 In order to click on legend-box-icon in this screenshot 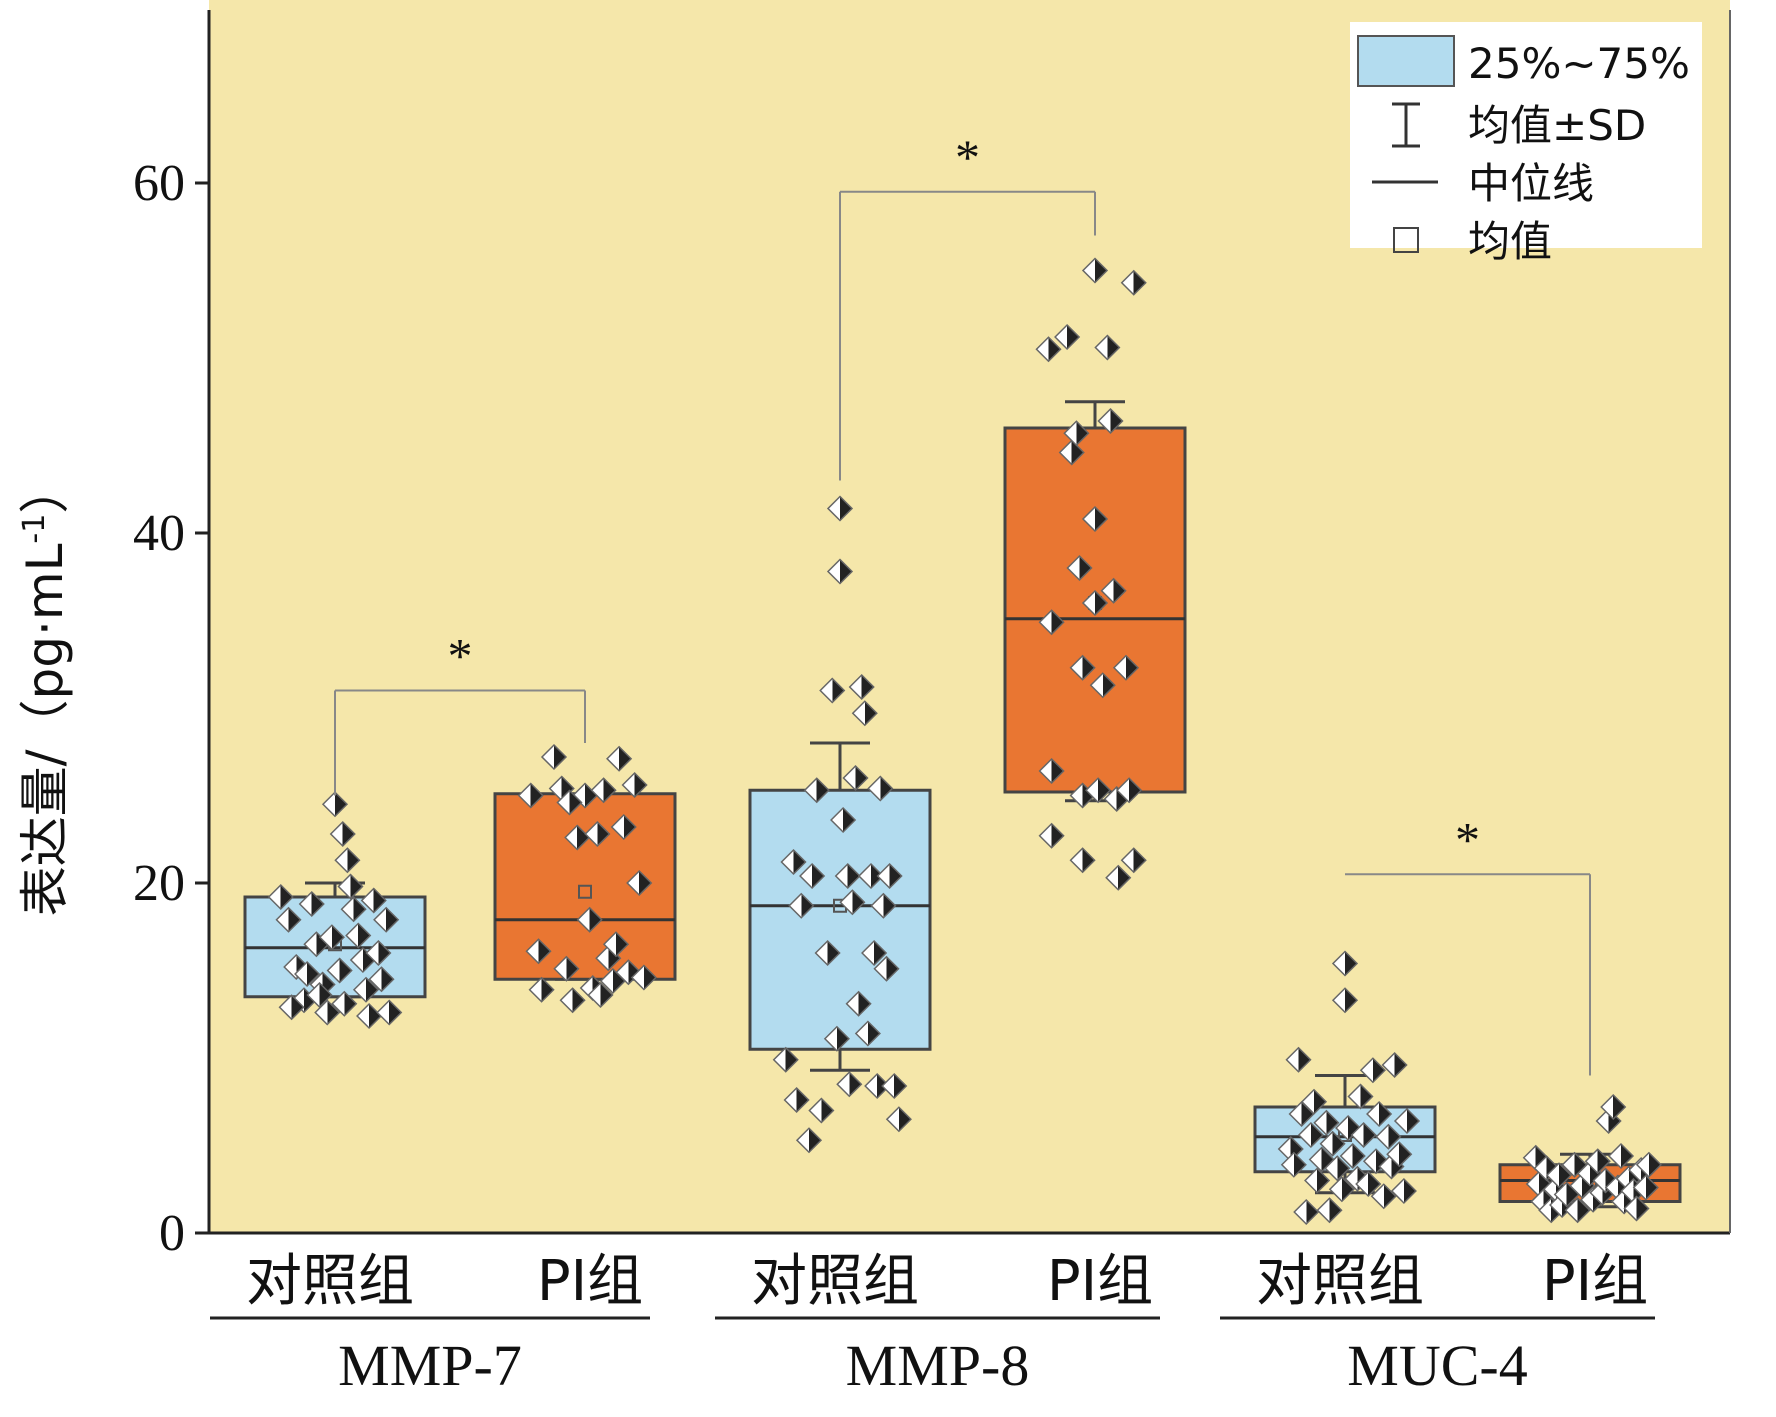, I will do `click(1406, 61)`.